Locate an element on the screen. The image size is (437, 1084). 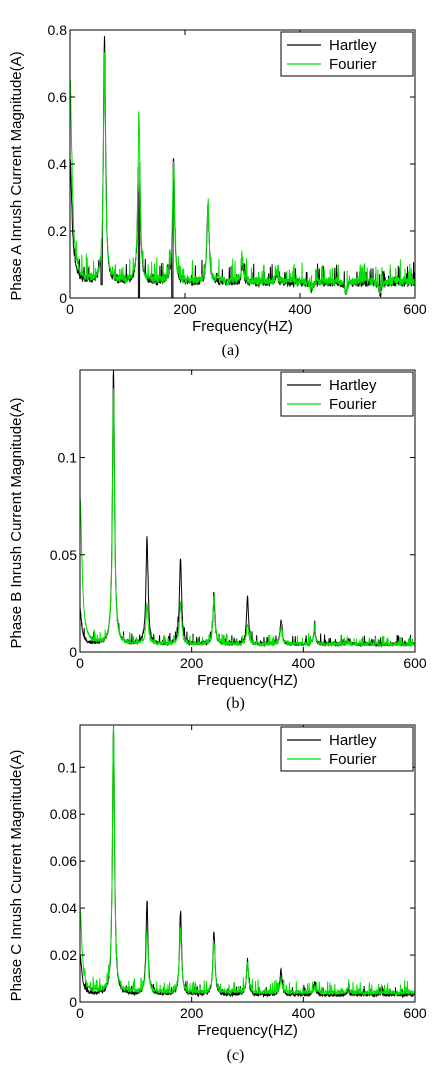
y-axis-label: Phase B Inrush Current Magnitude(A) is located at coordinates (16, 523).